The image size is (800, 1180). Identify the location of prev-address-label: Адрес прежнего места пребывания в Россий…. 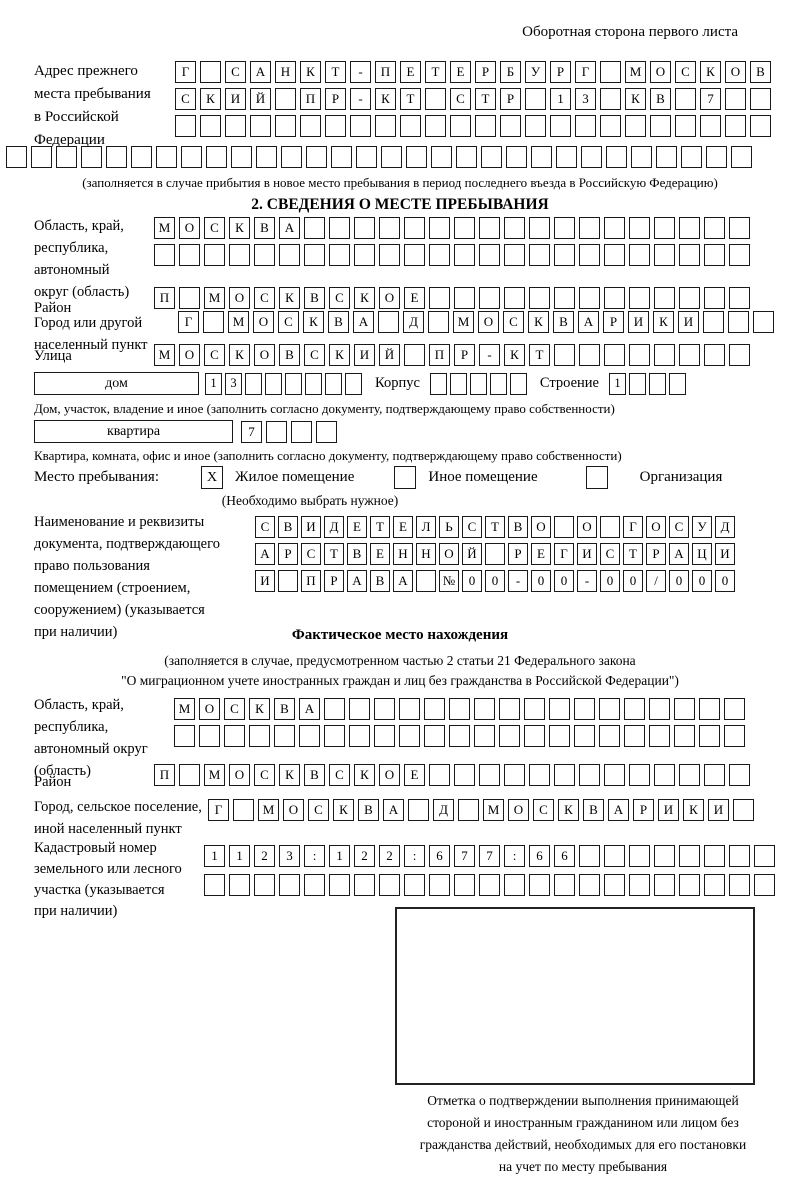
(109, 106).